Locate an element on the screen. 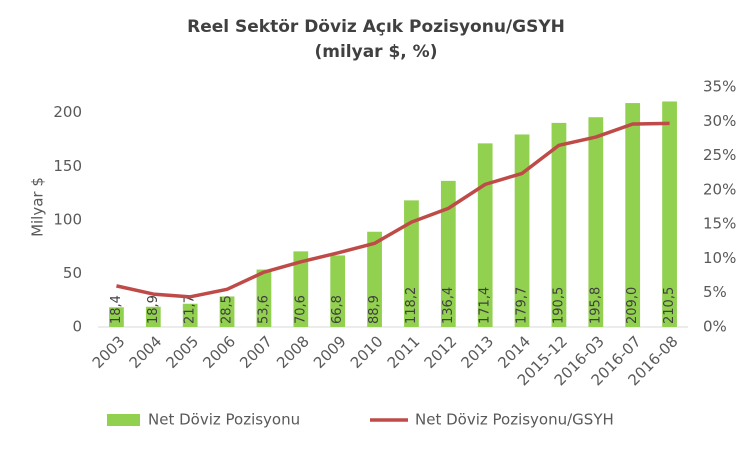 The image size is (751, 452). bar-value-label: 210,5 is located at coordinates (669, 305).